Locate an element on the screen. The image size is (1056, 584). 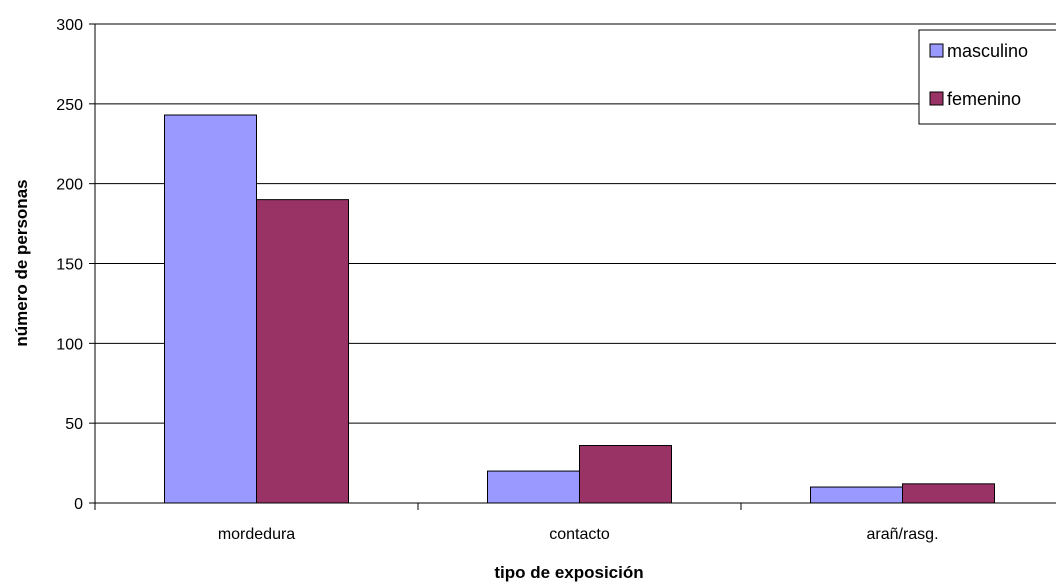
y-tick-labels: 0 50 100 150 200 250 300 is located at coordinates (69, 265).